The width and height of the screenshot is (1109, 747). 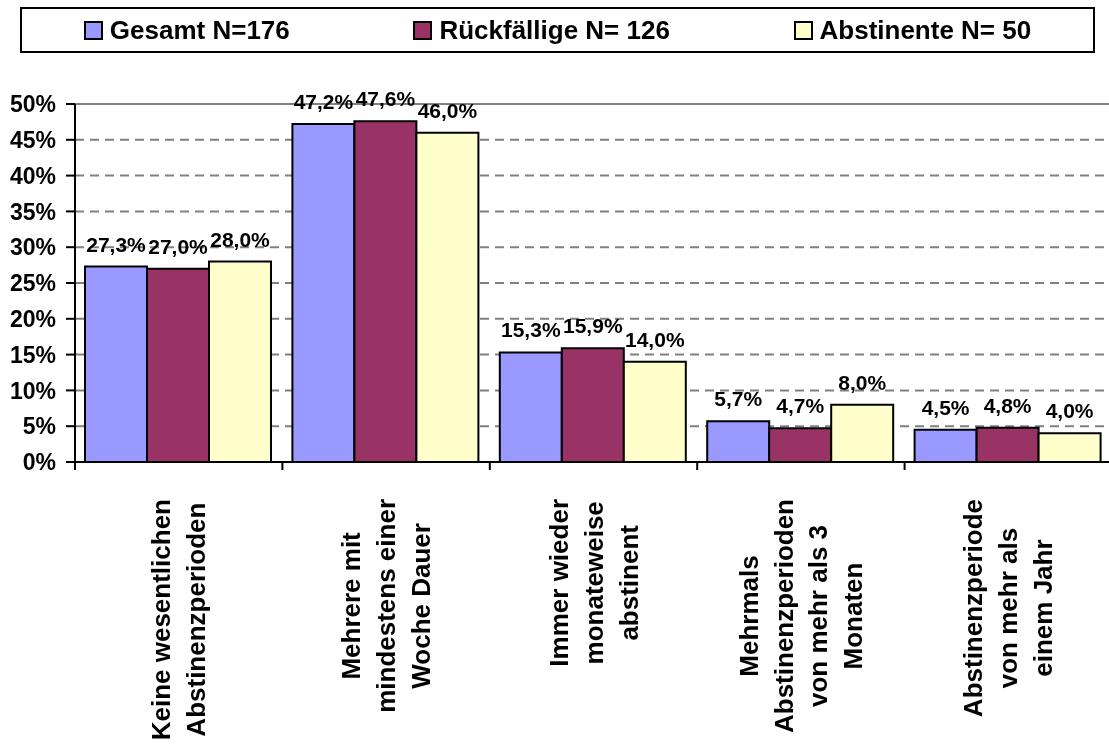 What do you see at coordinates (32, 283) in the screenshot?
I see `y-tick-label: 25%` at bounding box center [32, 283].